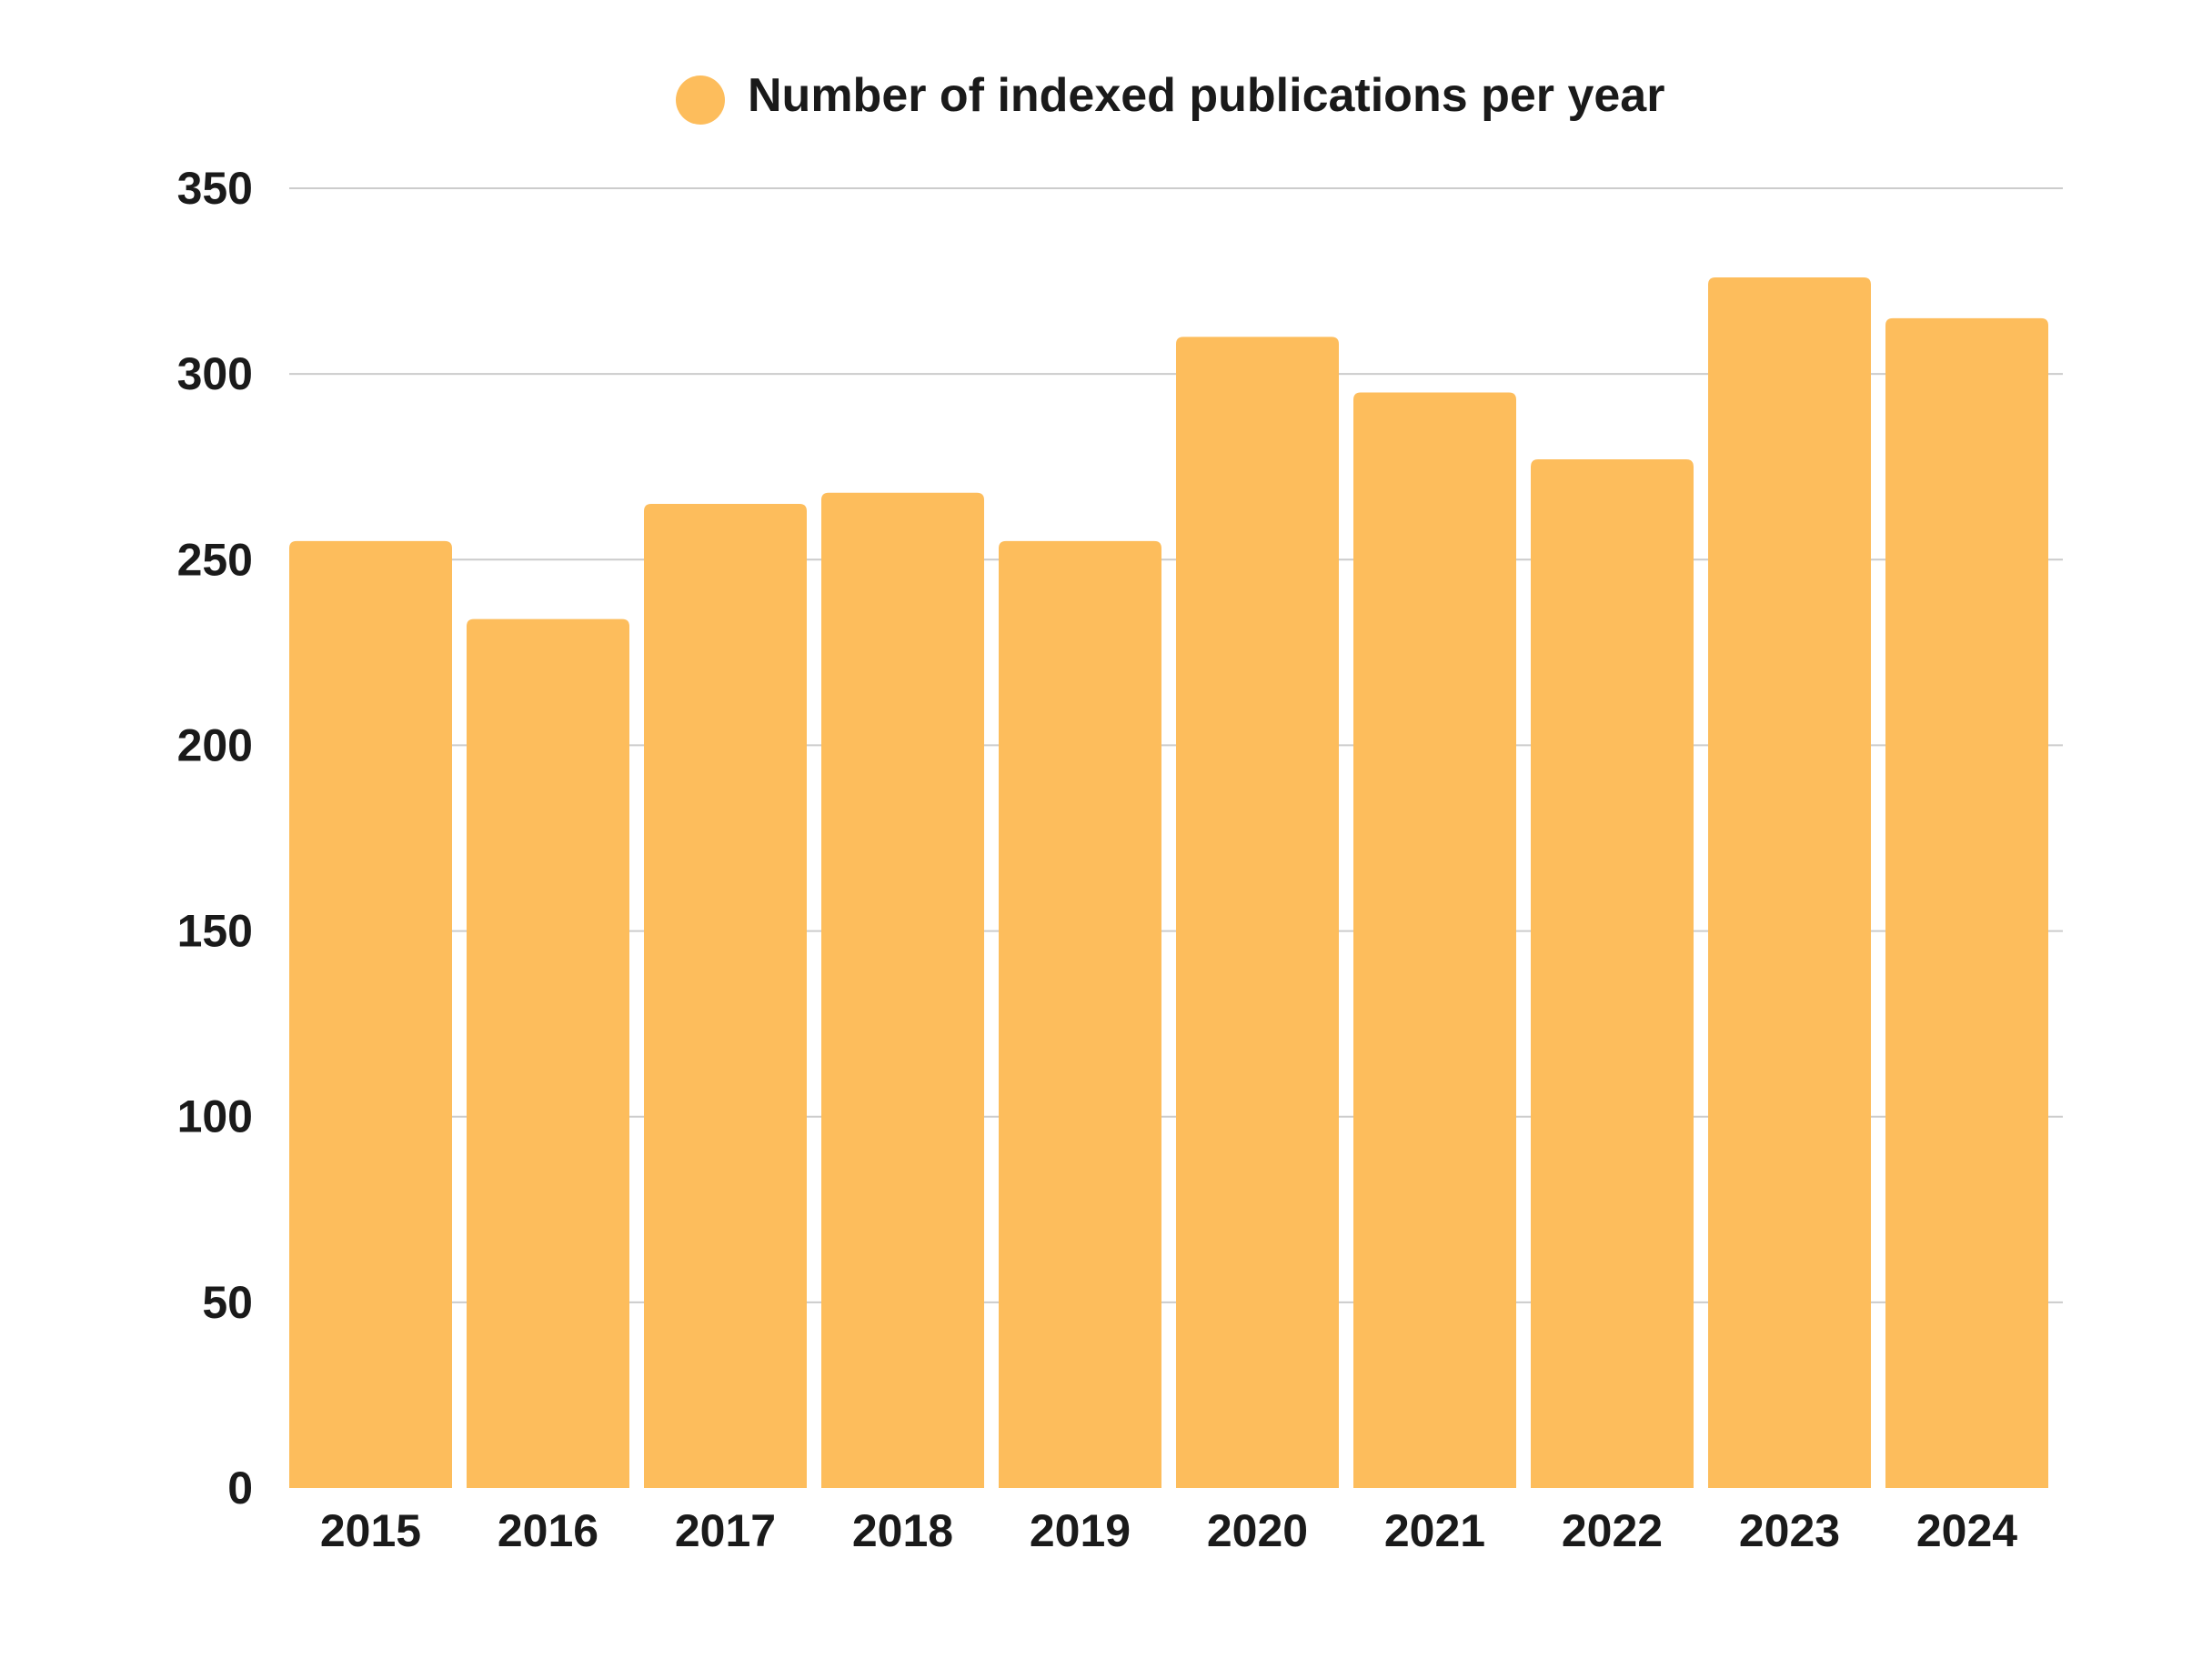  What do you see at coordinates (903, 990) in the screenshot?
I see `bar-2018` at bounding box center [903, 990].